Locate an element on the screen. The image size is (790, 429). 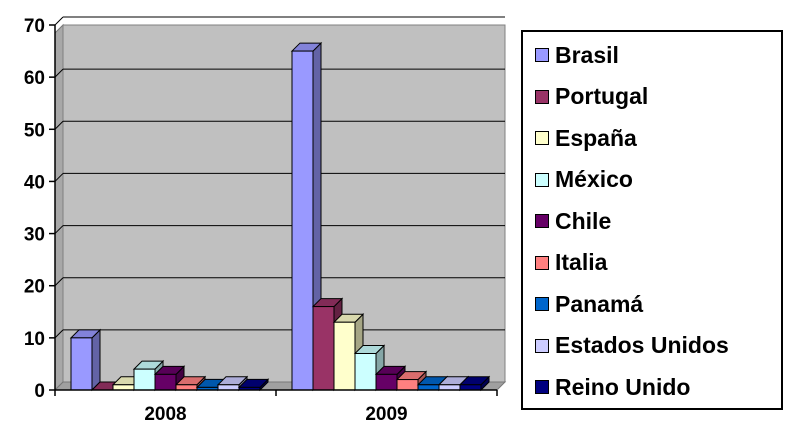
legend-label: México is located at coordinates (594, 179).